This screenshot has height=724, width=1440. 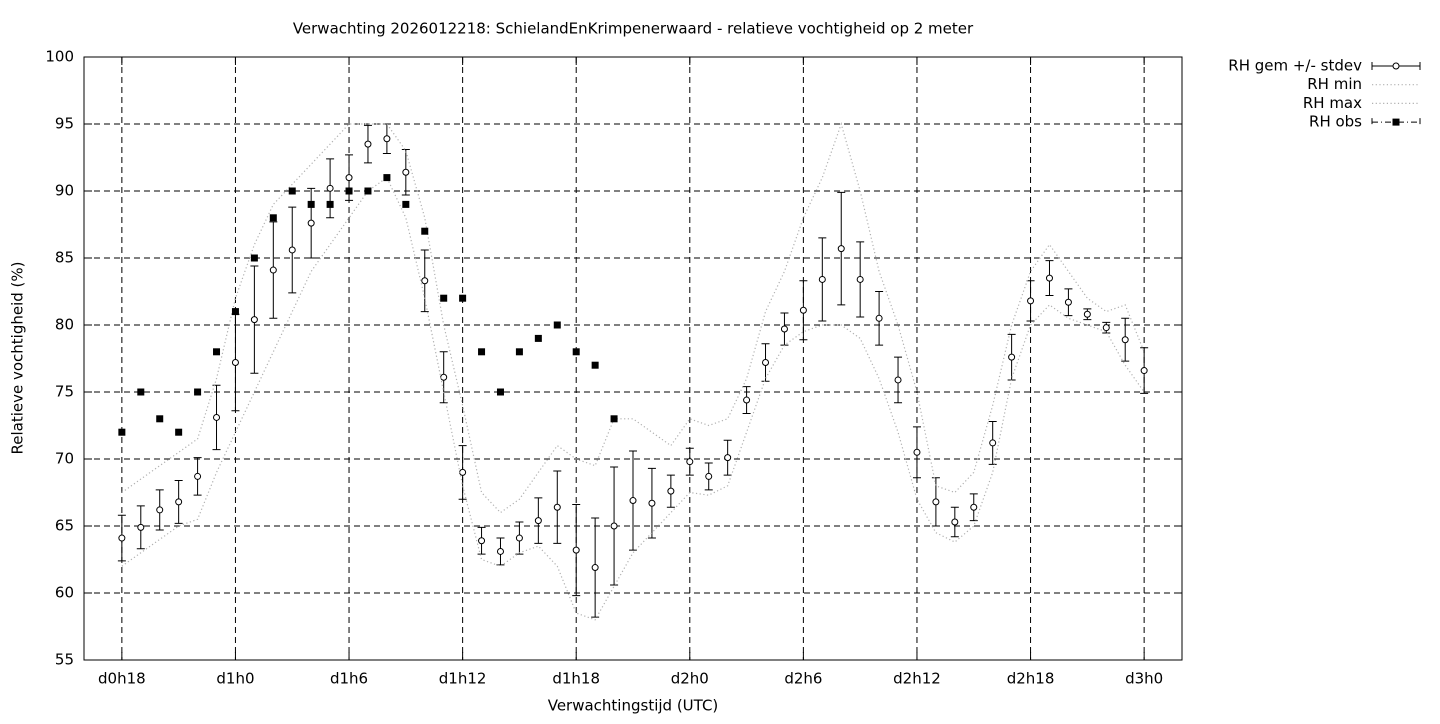 I want to click on x-tick-label: d1h18, so click(x=576, y=679).